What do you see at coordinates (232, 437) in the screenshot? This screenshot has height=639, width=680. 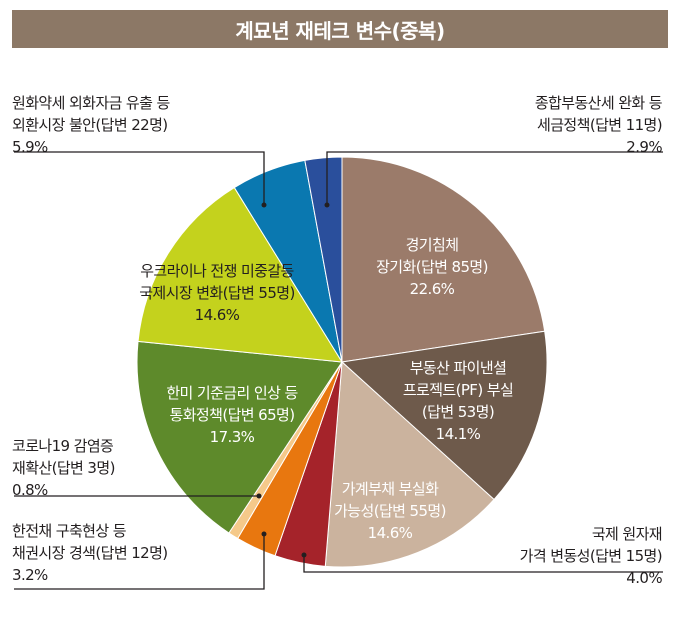 I see `slice-percent-label: 17.3%` at bounding box center [232, 437].